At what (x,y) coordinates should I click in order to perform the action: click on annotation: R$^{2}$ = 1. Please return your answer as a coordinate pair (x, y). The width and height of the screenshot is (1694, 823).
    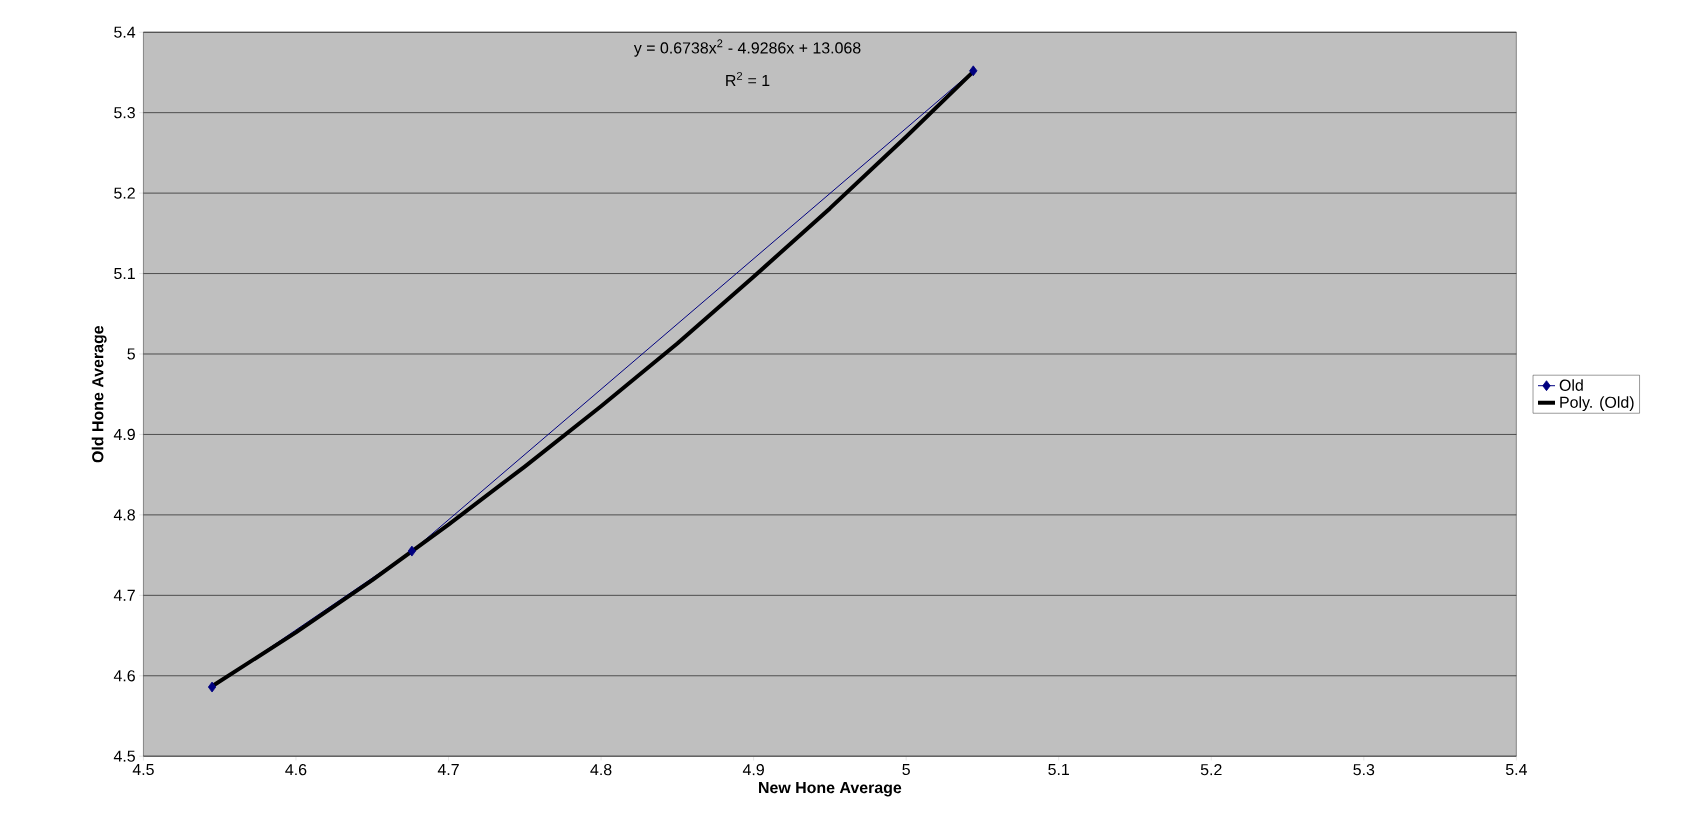
    Looking at the image, I should click on (748, 78).